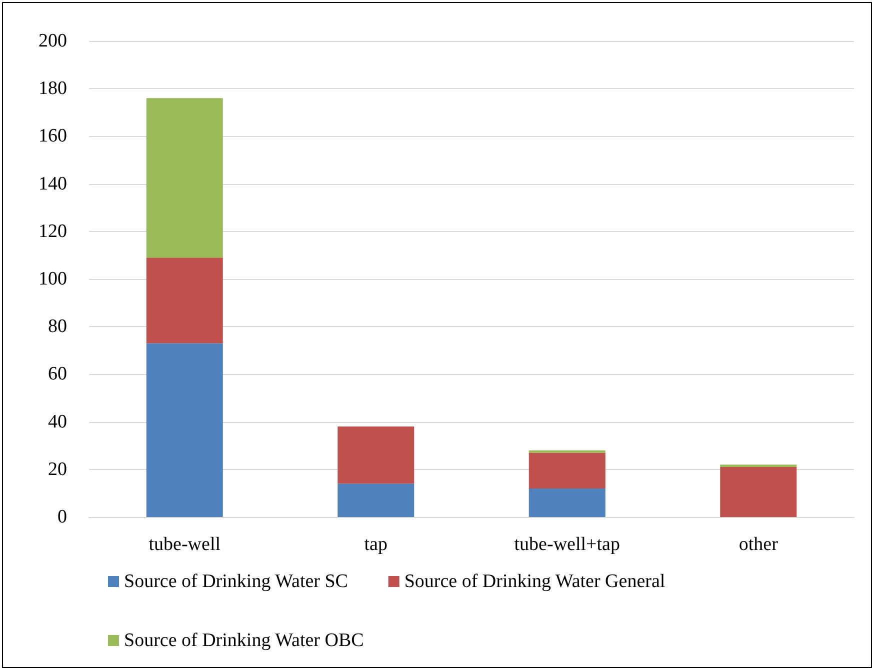  What do you see at coordinates (184, 544) in the screenshot?
I see `x-tick-label: tube-well` at bounding box center [184, 544].